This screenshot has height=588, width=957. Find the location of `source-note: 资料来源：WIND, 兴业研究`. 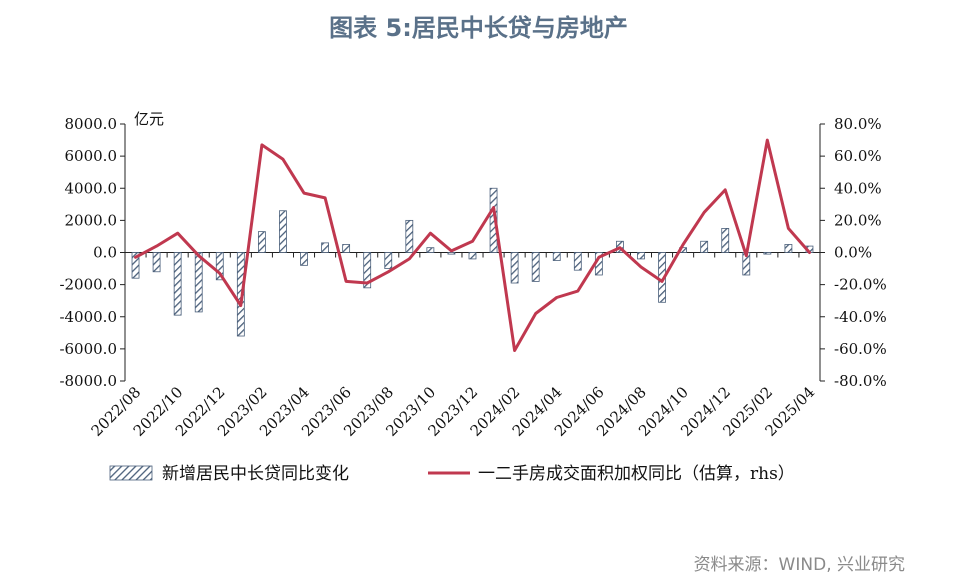

source-note: 资料来源：WIND, 兴业研究 is located at coordinates (799, 565).